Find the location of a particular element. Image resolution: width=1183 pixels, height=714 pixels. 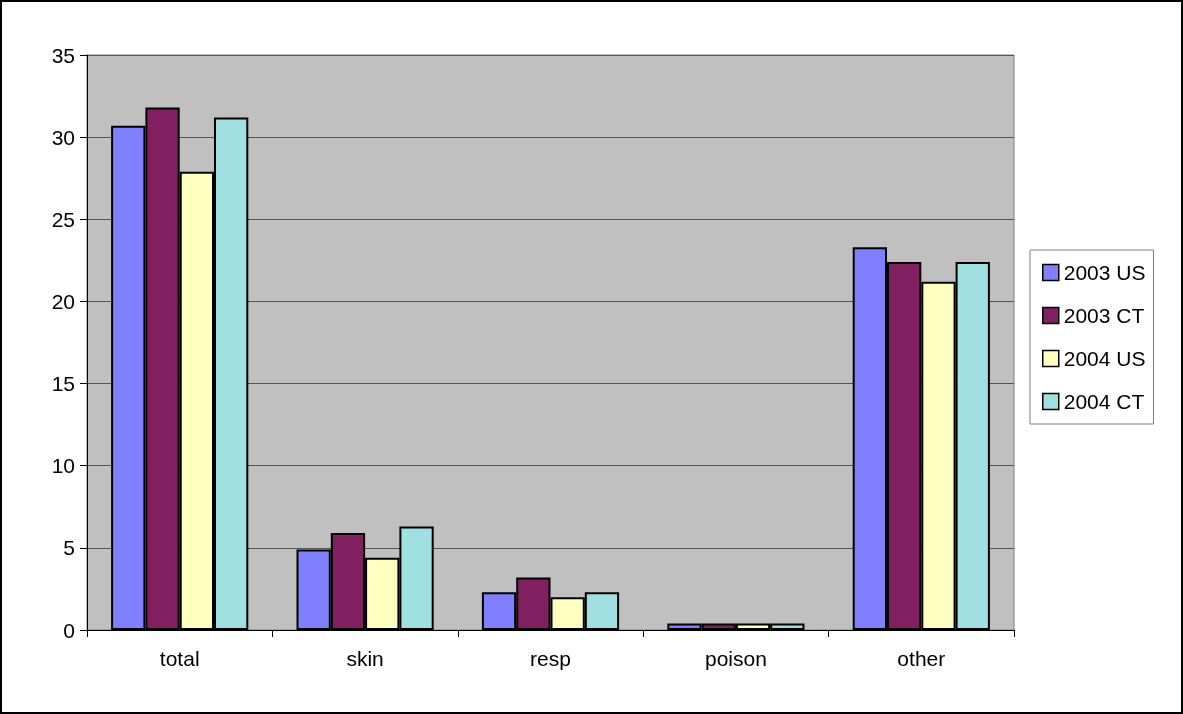

x-tick-label: other is located at coordinates (921, 658).